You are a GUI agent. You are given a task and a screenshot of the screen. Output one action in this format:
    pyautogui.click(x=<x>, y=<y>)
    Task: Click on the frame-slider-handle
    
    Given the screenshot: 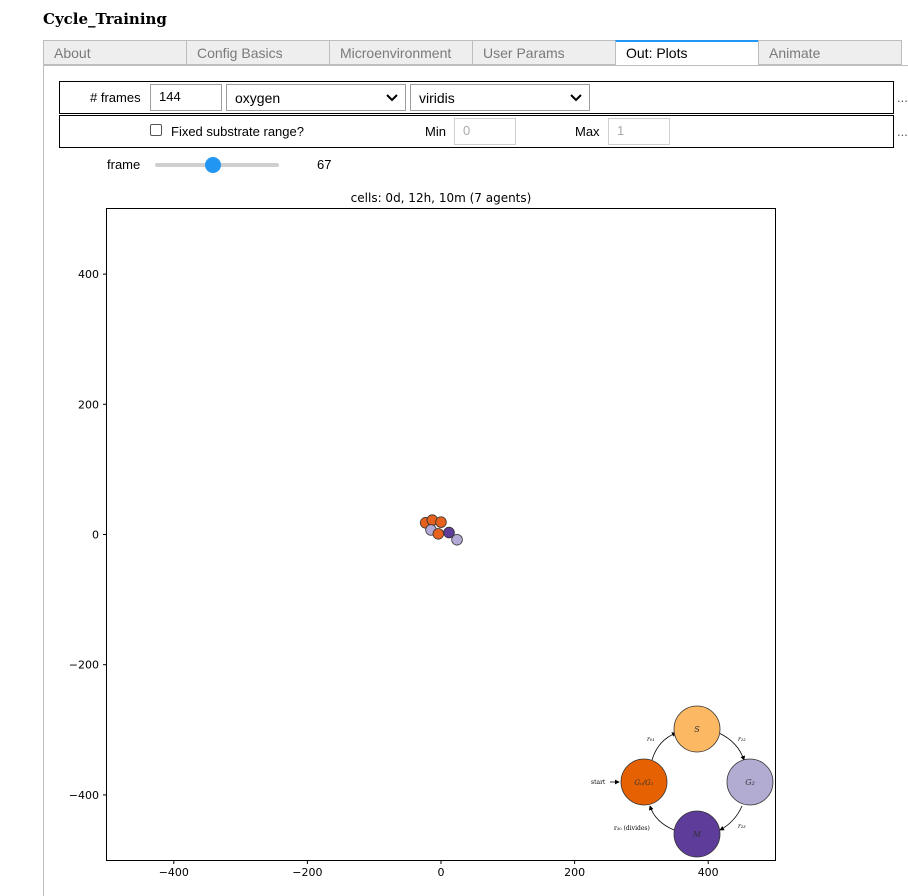 What is the action you would take?
    pyautogui.click(x=213, y=165)
    